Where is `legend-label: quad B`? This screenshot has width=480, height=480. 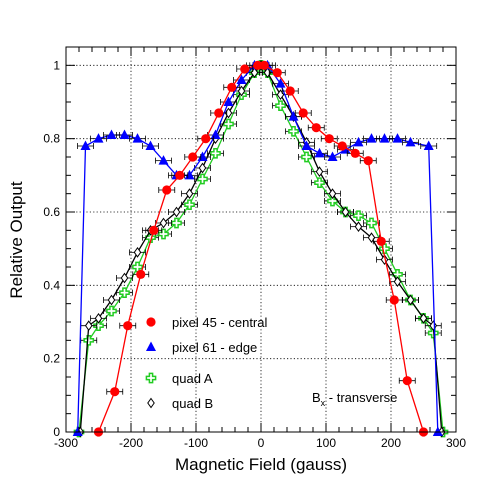 legend-label: quad B is located at coordinates (192, 403).